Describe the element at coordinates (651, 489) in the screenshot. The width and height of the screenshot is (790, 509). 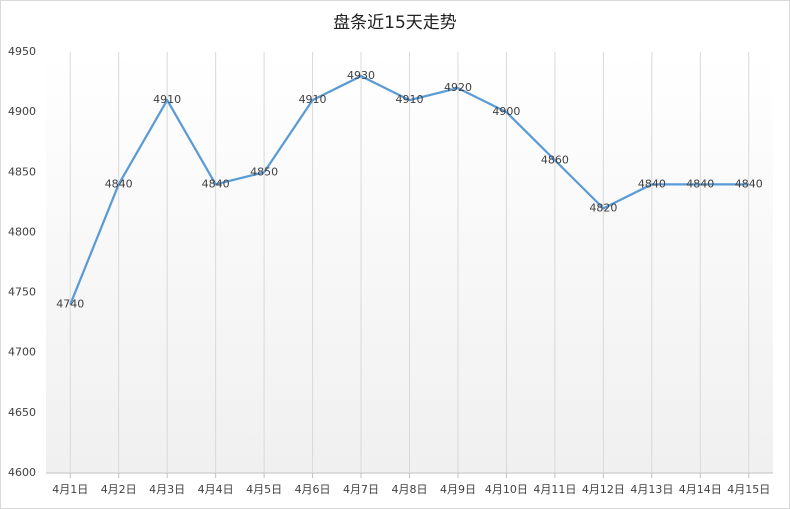
I see `x-tick-label: 4月13日` at that location.